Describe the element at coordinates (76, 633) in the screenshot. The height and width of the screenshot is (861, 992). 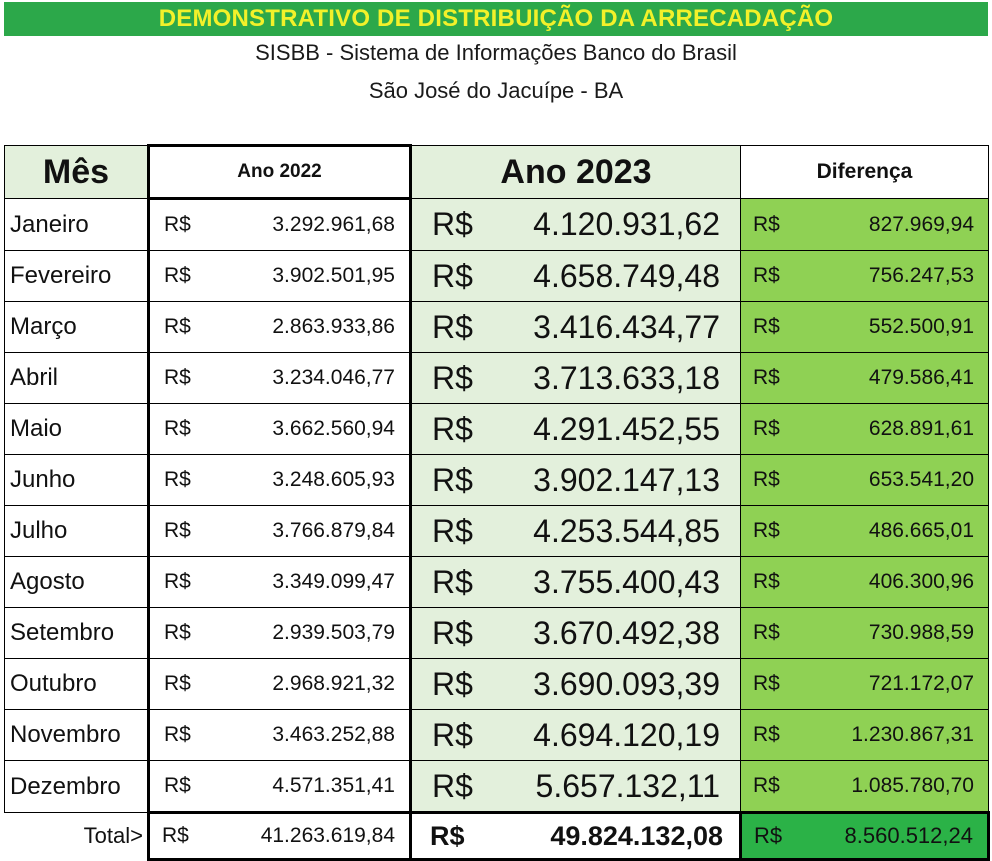
I see `month-cell: Setembro` at that location.